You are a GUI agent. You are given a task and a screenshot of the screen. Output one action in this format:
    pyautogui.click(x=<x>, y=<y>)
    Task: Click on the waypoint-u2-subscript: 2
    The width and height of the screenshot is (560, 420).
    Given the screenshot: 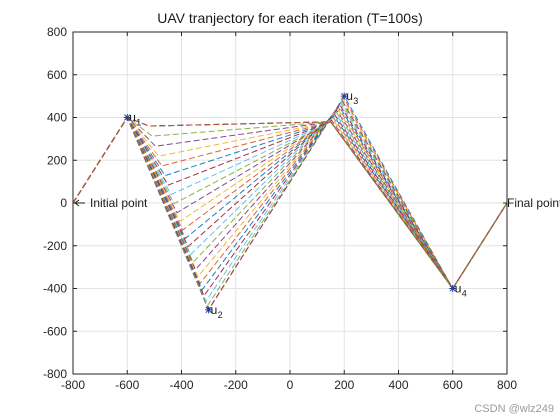 What is the action you would take?
    pyautogui.click(x=220, y=315)
    